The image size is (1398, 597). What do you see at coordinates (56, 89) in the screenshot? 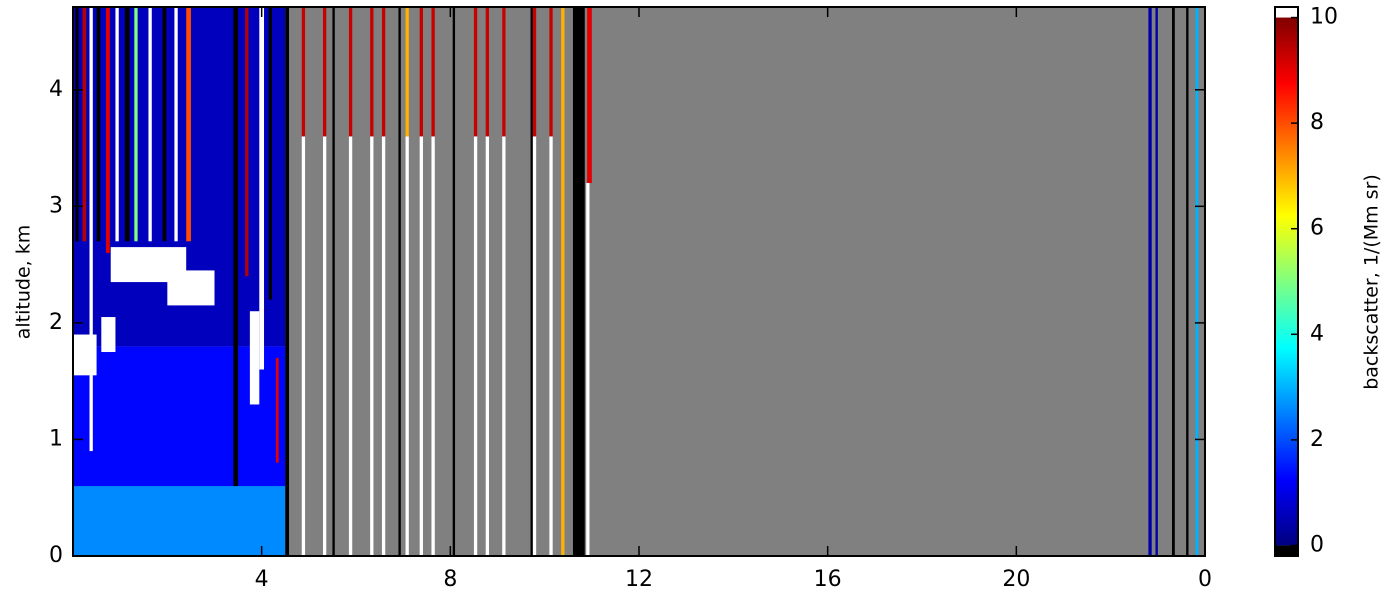
I see `y-tick-label: 4` at bounding box center [56, 89].